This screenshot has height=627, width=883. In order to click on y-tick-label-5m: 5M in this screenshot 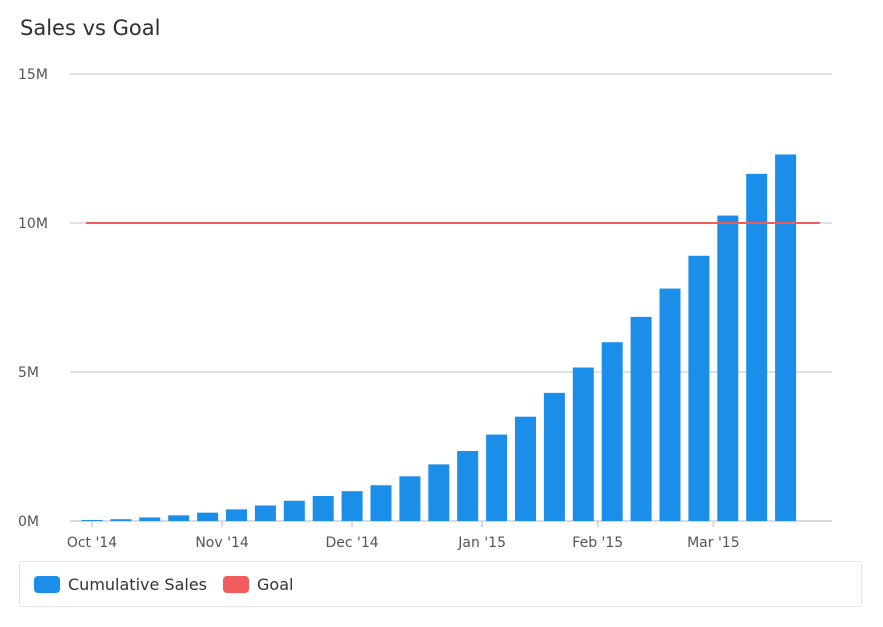, I will do `click(28, 373)`.